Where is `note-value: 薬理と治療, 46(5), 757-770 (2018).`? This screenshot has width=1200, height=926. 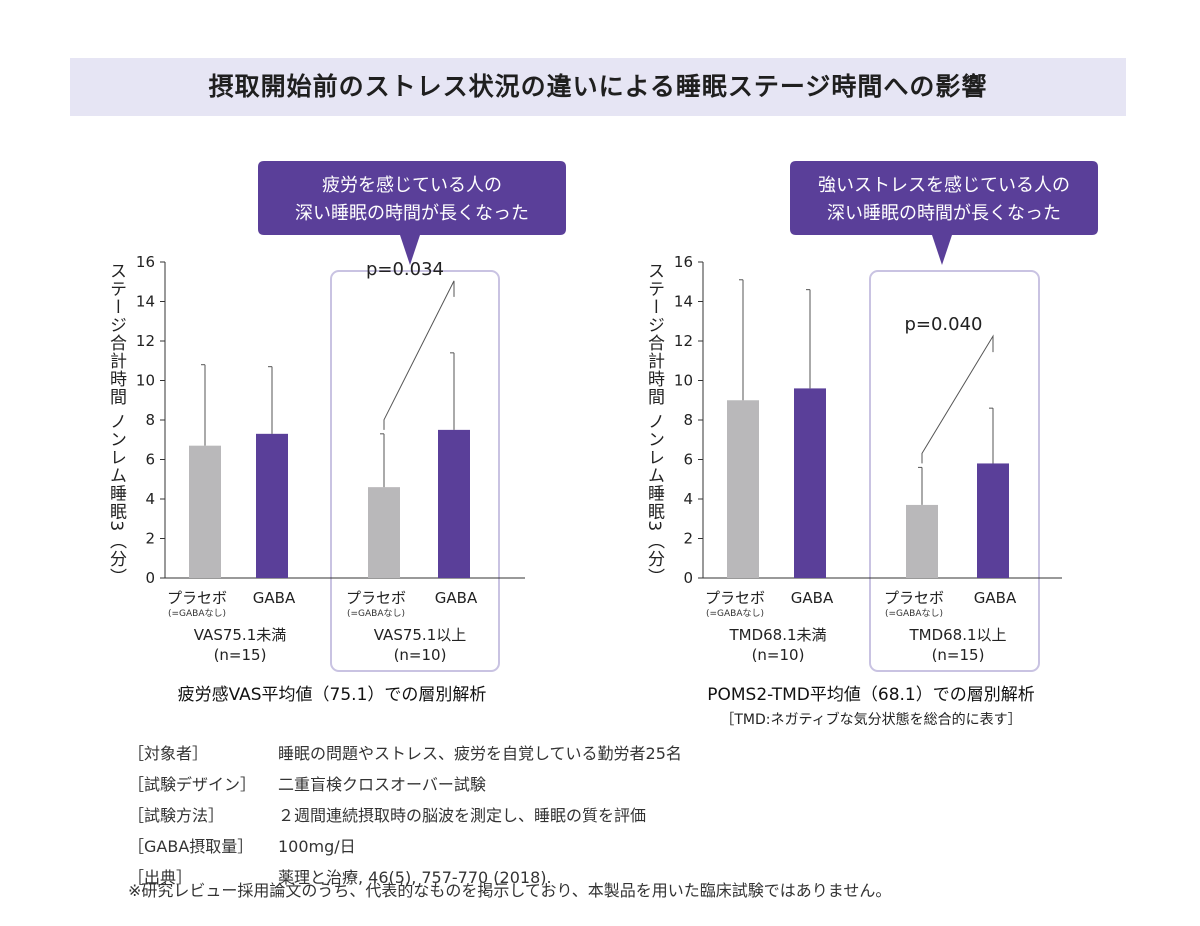 note-value: 薬理と治療, 46(5), 757-770 (2018). is located at coordinates (415, 877).